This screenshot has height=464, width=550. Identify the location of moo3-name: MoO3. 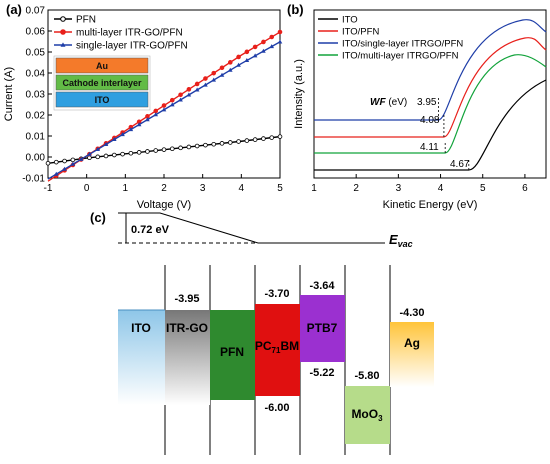
(367, 415).